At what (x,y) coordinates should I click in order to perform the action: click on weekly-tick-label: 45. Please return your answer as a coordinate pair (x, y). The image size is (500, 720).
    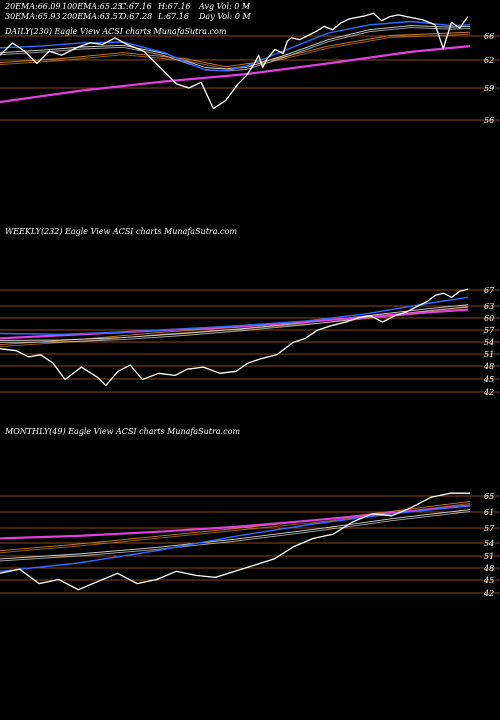
    Looking at the image, I should click on (488, 379).